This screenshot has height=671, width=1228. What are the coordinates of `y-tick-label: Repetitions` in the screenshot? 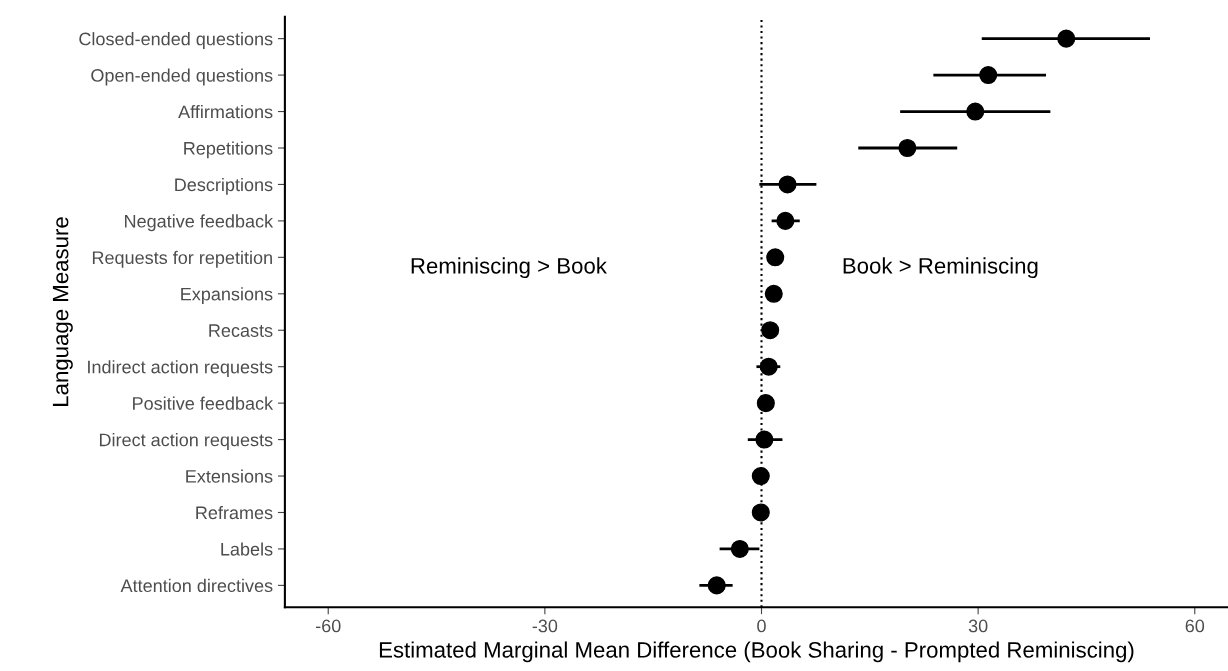 It's located at (228, 150).